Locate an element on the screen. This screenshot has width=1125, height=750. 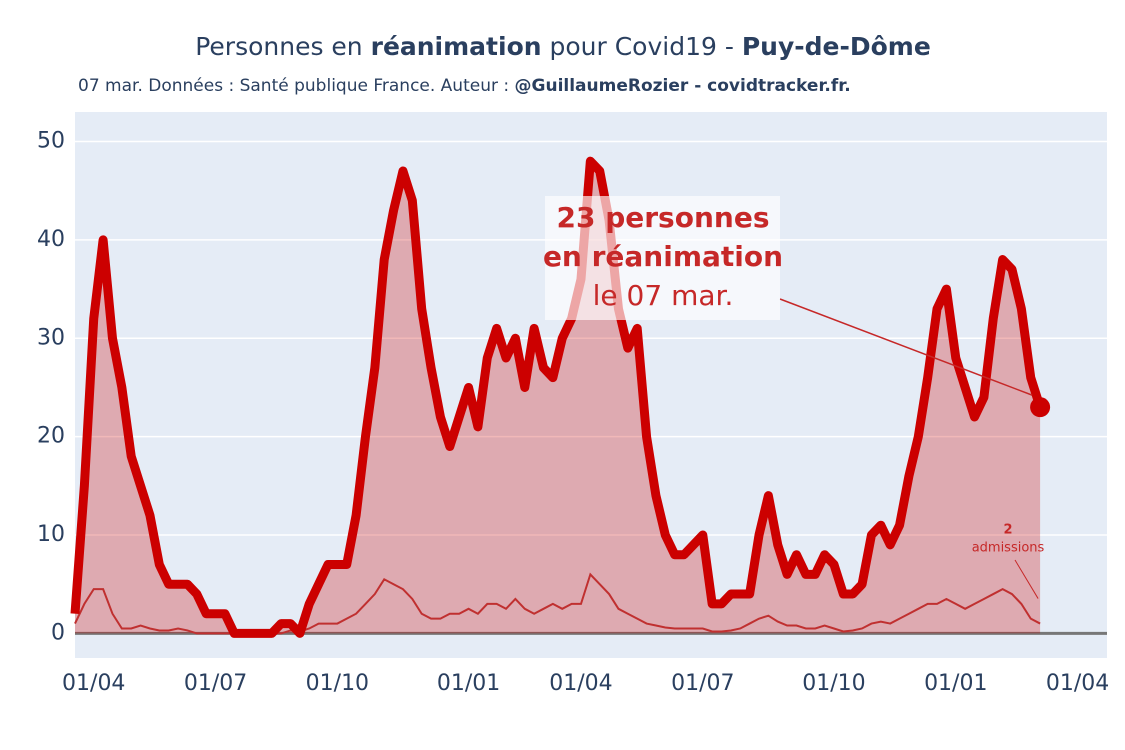
title-part: pour Covid19 - is located at coordinates (642, 46).